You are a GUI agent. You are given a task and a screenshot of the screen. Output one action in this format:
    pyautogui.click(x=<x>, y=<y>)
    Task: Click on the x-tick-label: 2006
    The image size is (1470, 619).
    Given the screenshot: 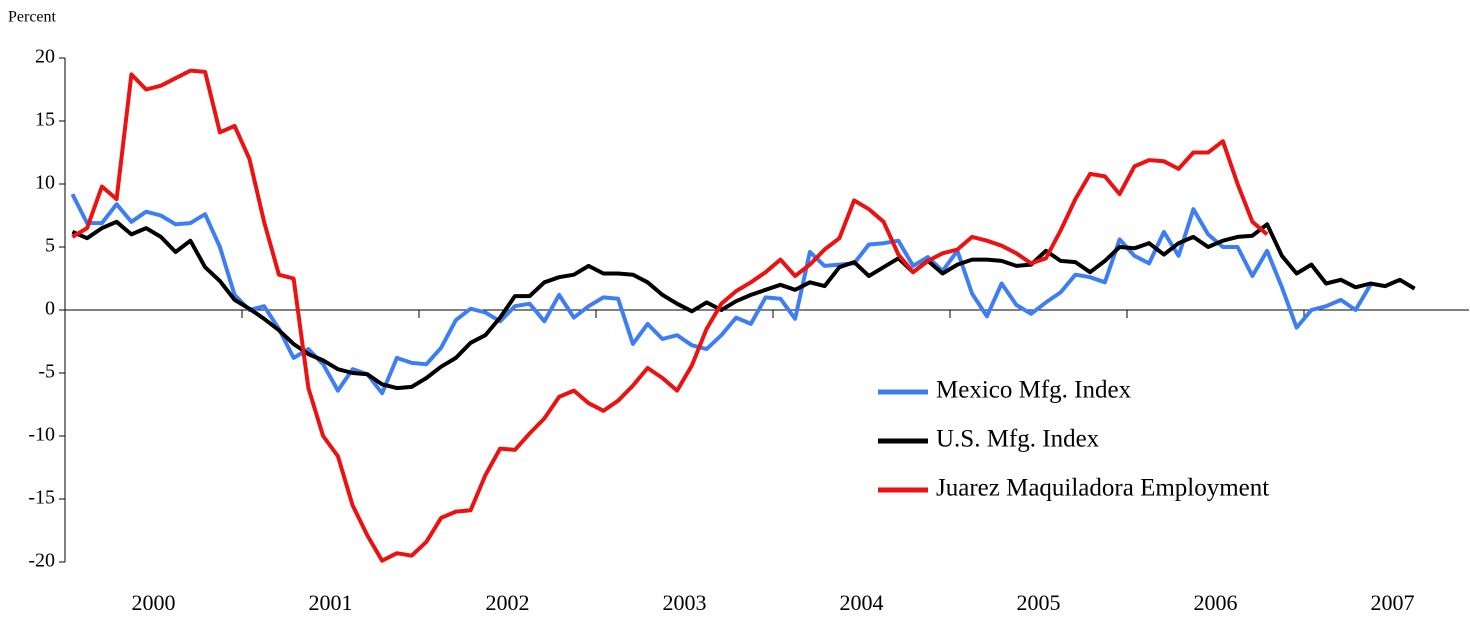 What is the action you would take?
    pyautogui.click(x=1216, y=602)
    